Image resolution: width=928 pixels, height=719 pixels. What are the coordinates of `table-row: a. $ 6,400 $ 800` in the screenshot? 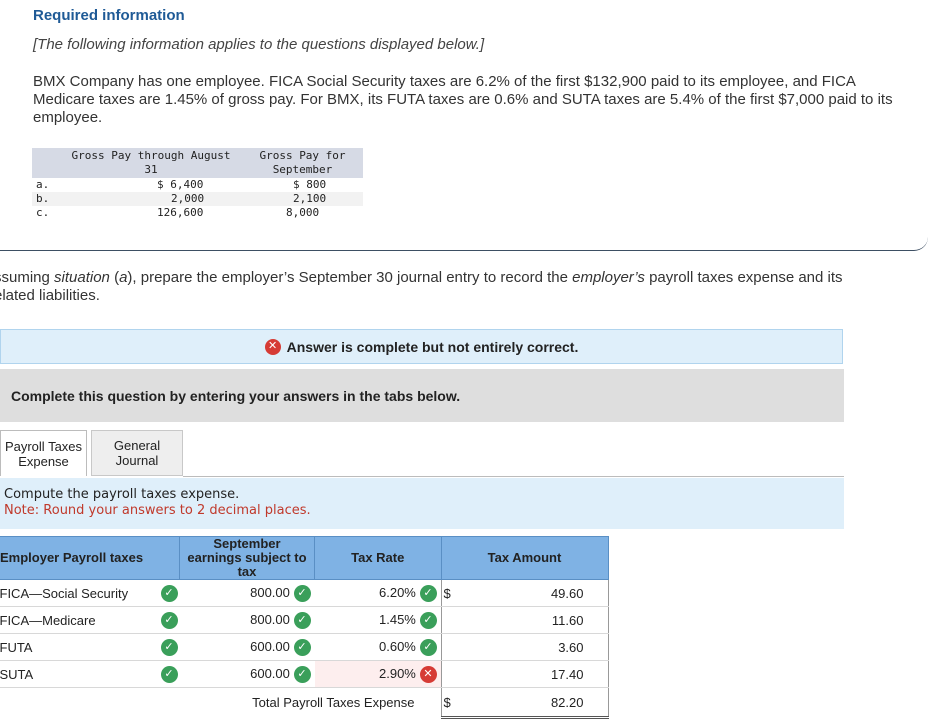 It's located at (197, 185).